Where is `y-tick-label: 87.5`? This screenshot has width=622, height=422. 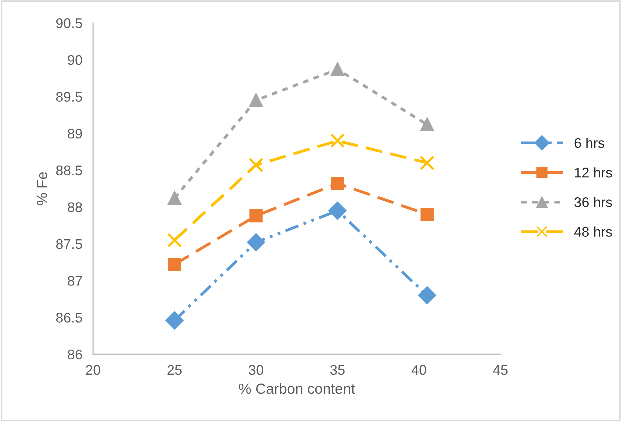 y-tick-label: 87.5 is located at coordinates (69, 244).